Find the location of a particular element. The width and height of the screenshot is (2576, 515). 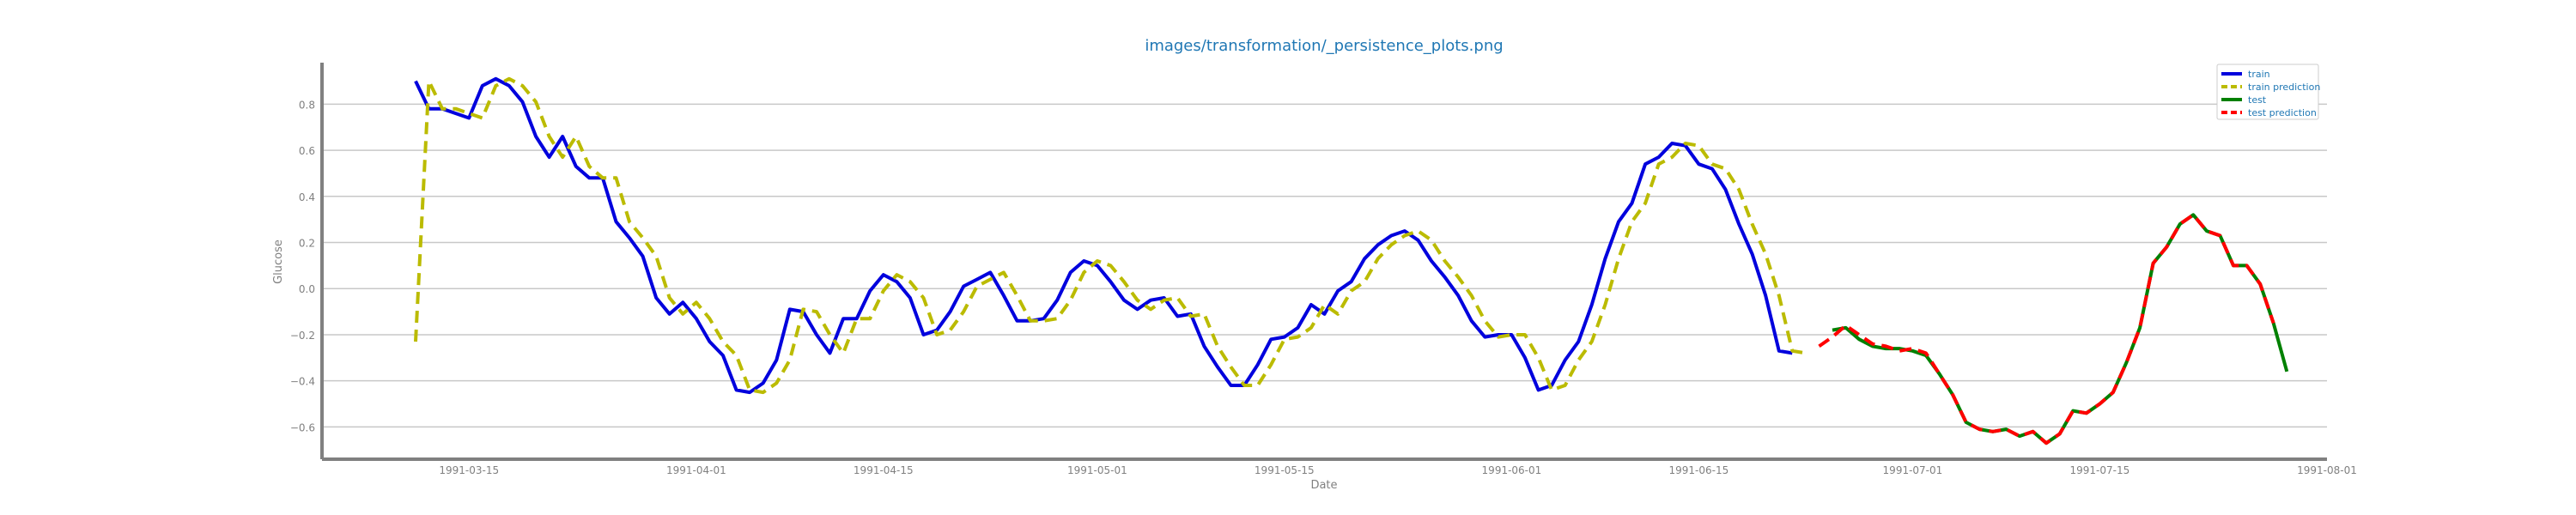

y-tick-label: 0.6 is located at coordinates (307, 151).